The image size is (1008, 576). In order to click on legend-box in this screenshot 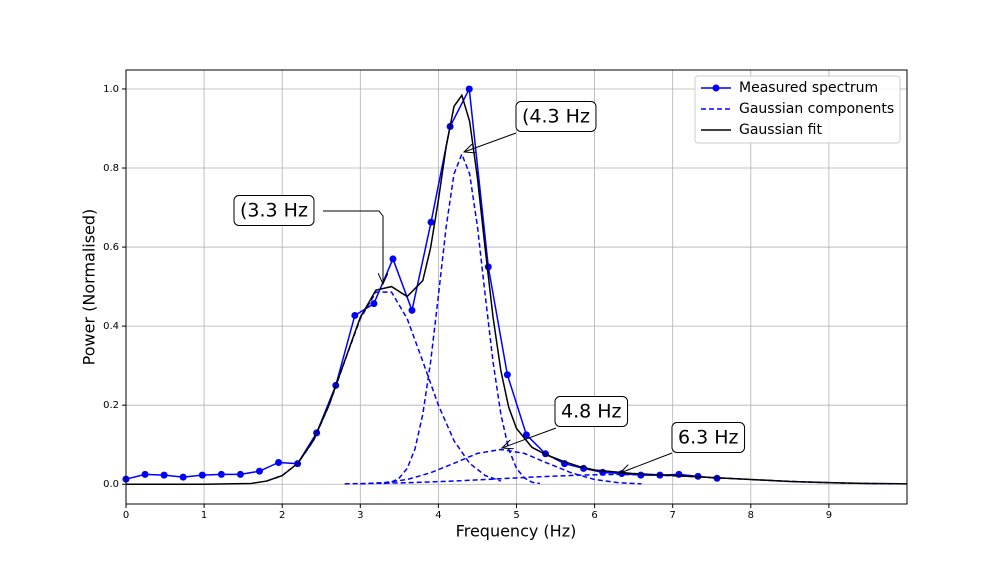, I will do `click(797, 109)`.